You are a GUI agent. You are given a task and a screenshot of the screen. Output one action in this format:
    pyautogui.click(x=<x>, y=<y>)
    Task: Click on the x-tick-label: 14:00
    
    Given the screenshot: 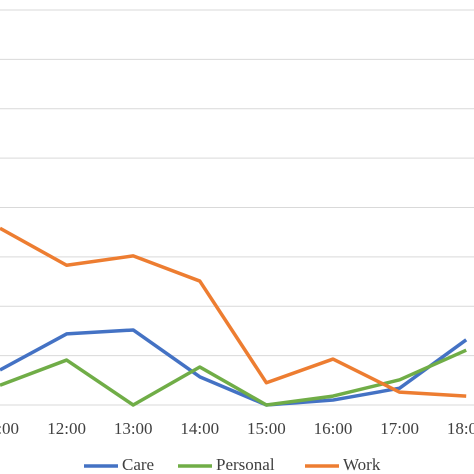 What is the action you would take?
    pyautogui.click(x=199, y=428)
    